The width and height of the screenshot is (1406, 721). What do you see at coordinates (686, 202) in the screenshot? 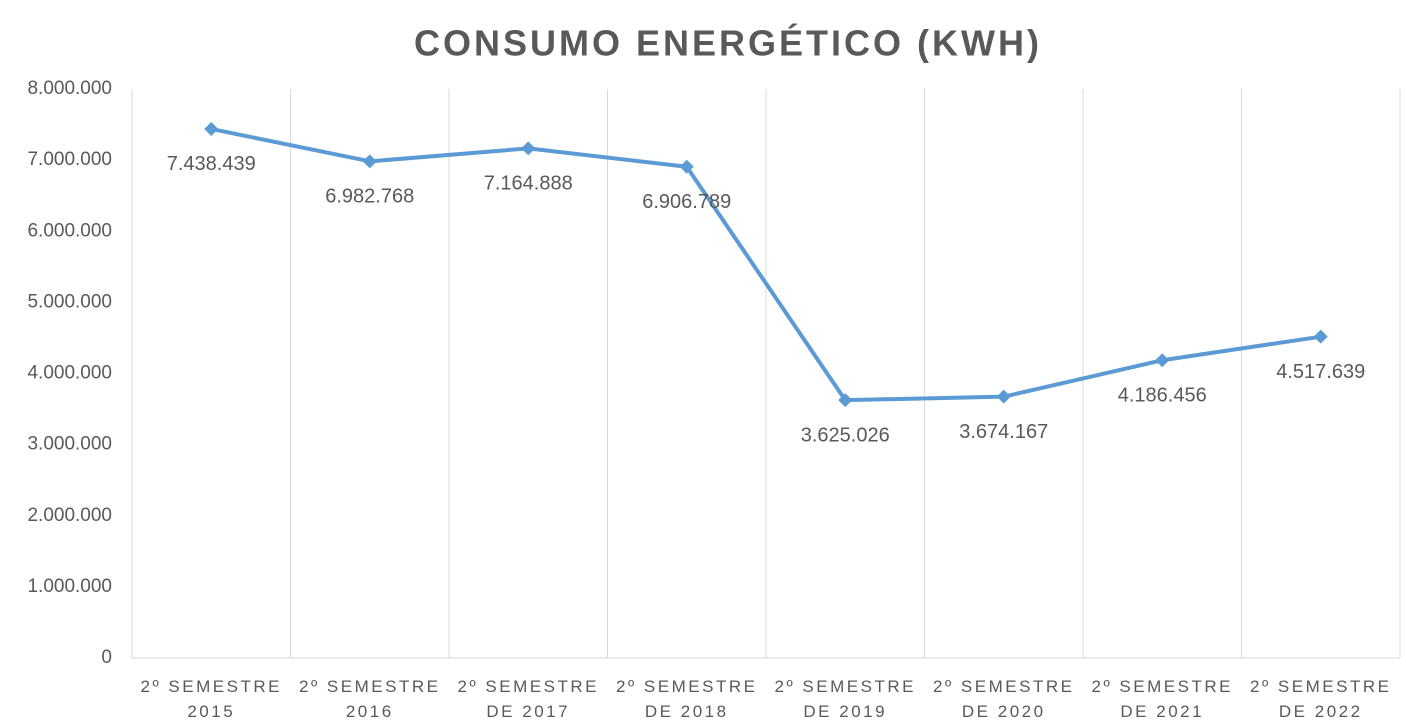
I see `data-label: 6.906.789` at bounding box center [686, 202].